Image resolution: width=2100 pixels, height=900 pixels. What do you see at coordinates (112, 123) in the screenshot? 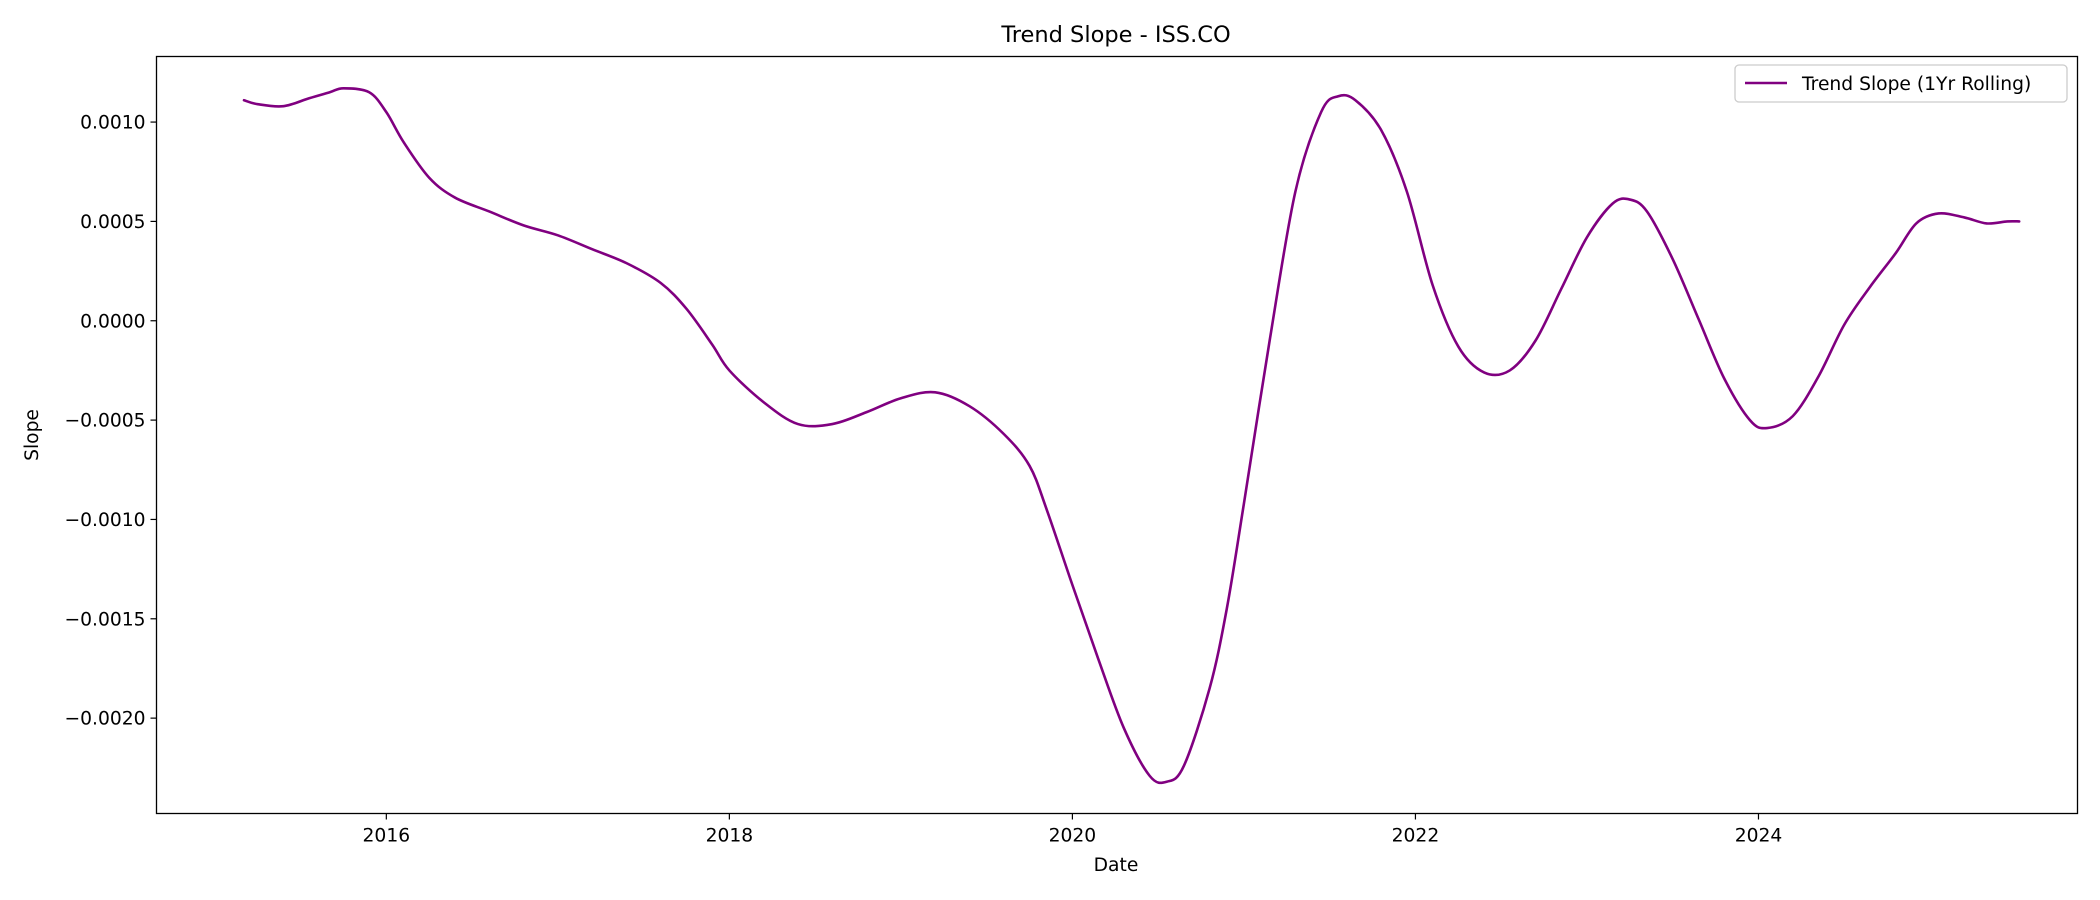
I see `y-tick-label: 0.0010` at bounding box center [112, 123].